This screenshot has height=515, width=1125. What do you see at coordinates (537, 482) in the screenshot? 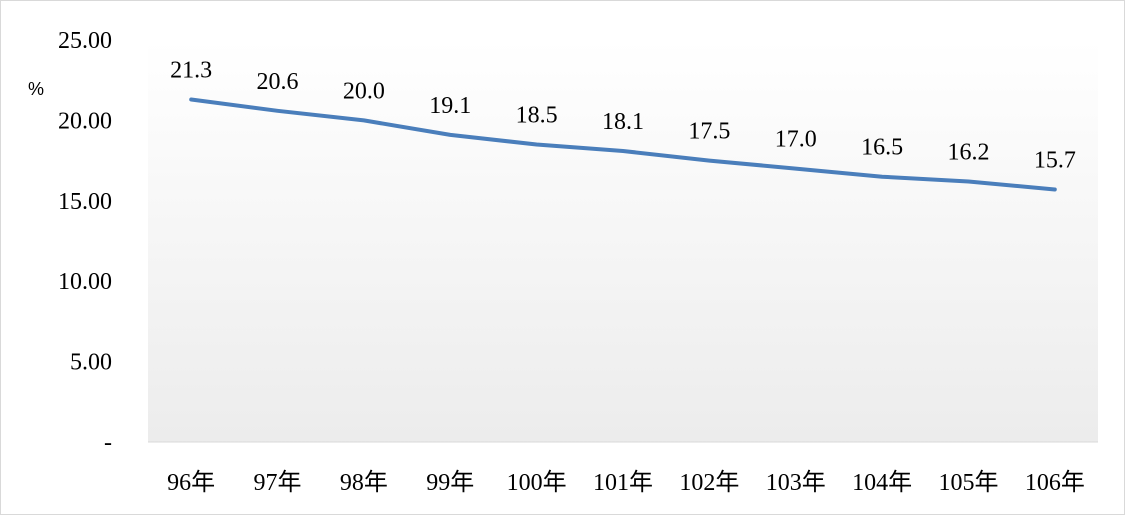
I see `x-tick-label: 100年` at bounding box center [537, 482].